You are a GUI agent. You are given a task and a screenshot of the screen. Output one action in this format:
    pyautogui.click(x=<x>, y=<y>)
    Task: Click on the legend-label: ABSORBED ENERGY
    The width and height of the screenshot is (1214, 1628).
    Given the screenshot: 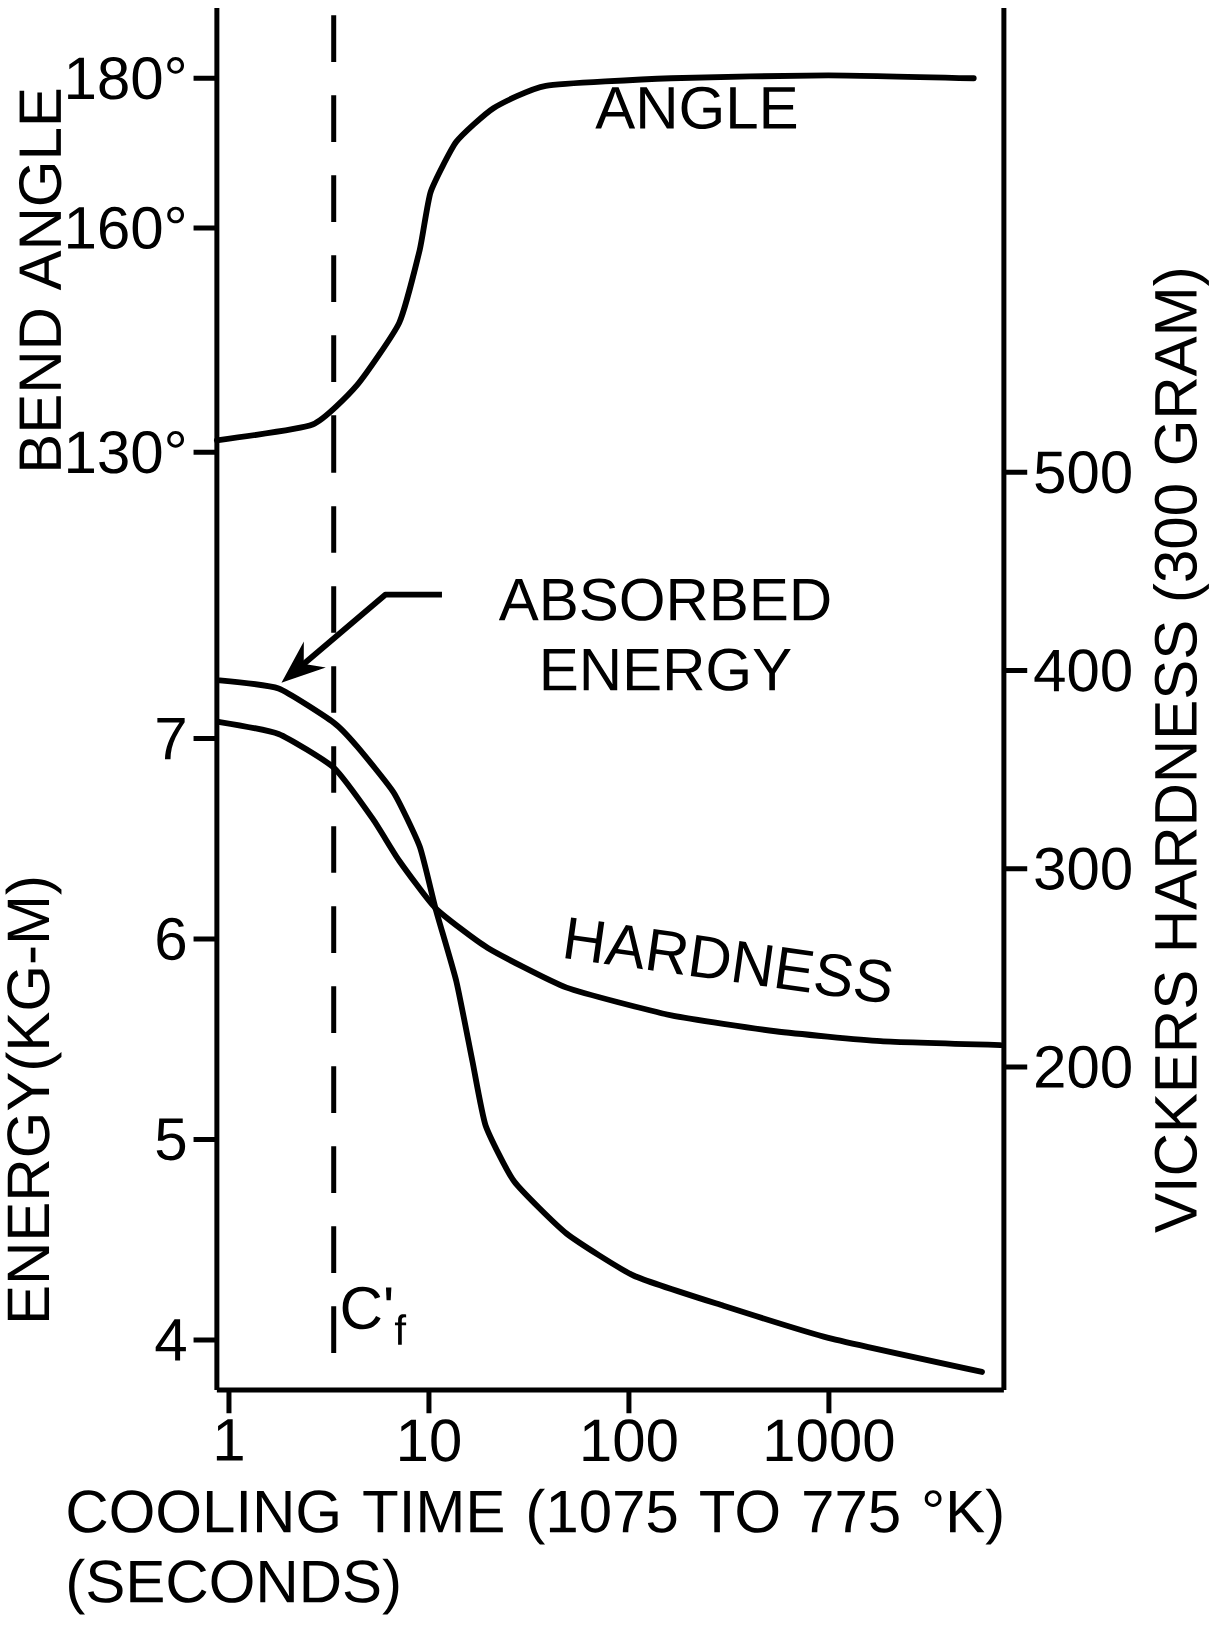 What is the action you would take?
    pyautogui.click(x=664, y=634)
    